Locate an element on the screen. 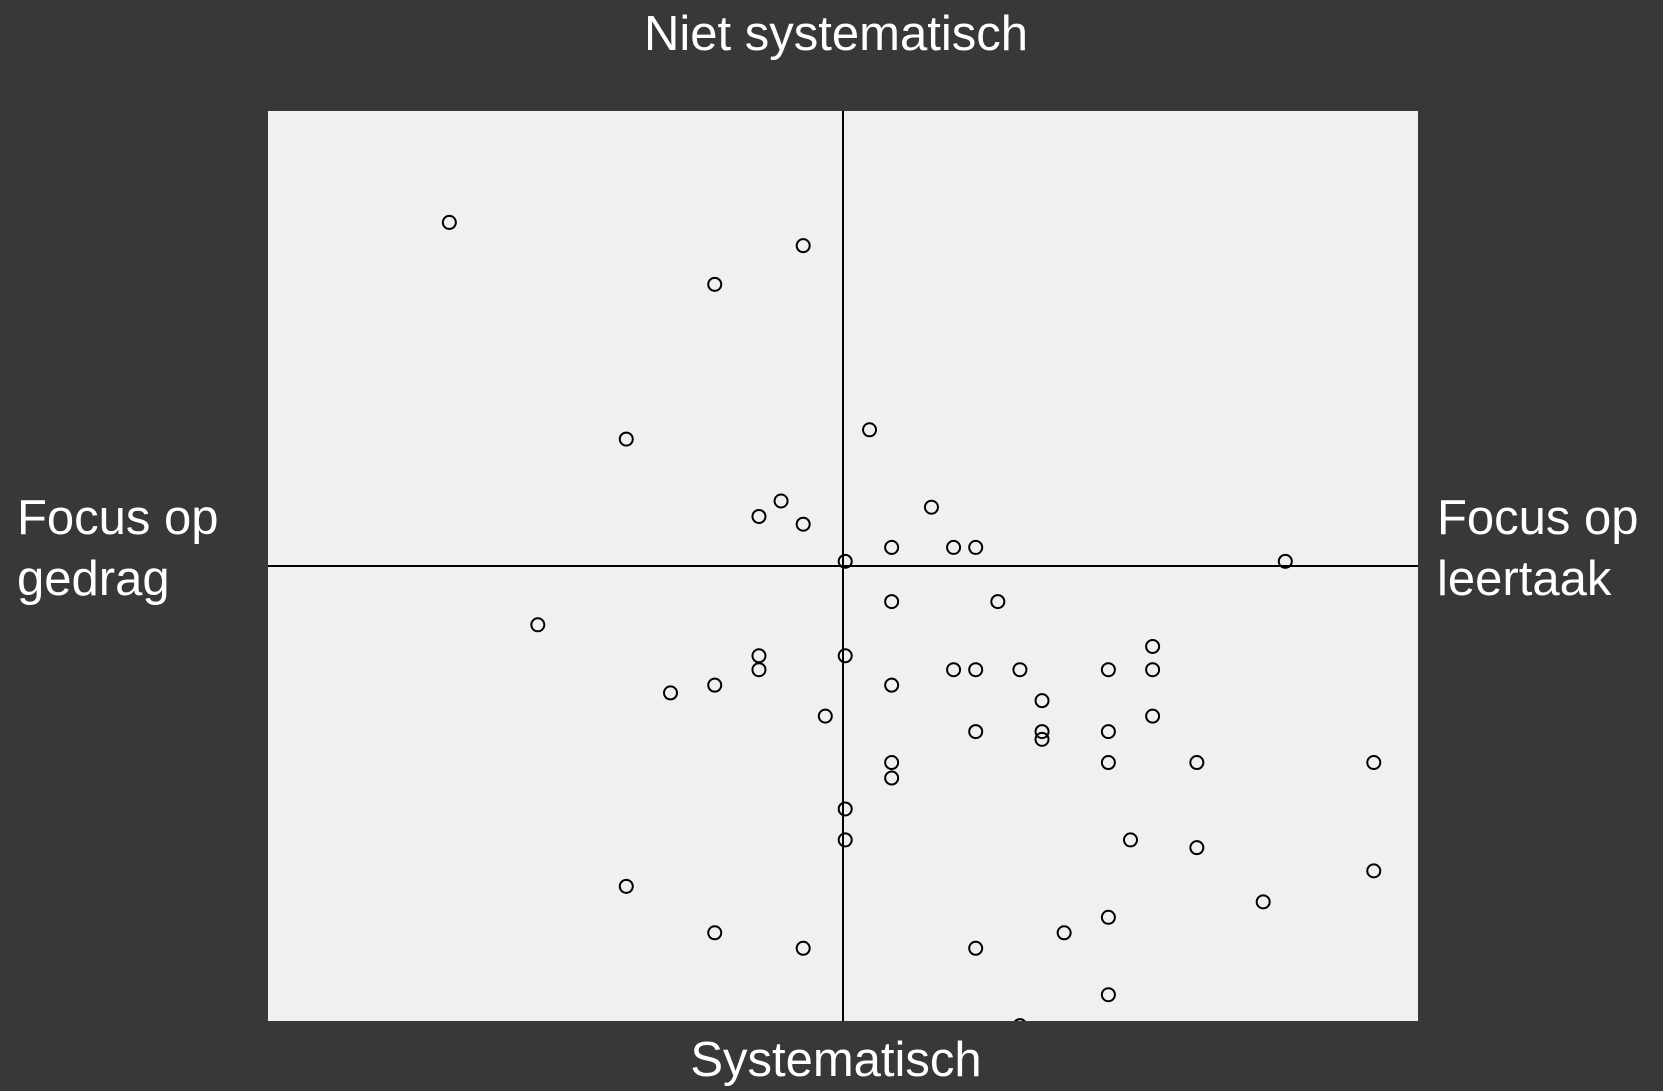  x-axis-label: Systematisch is located at coordinates (835, 1060).